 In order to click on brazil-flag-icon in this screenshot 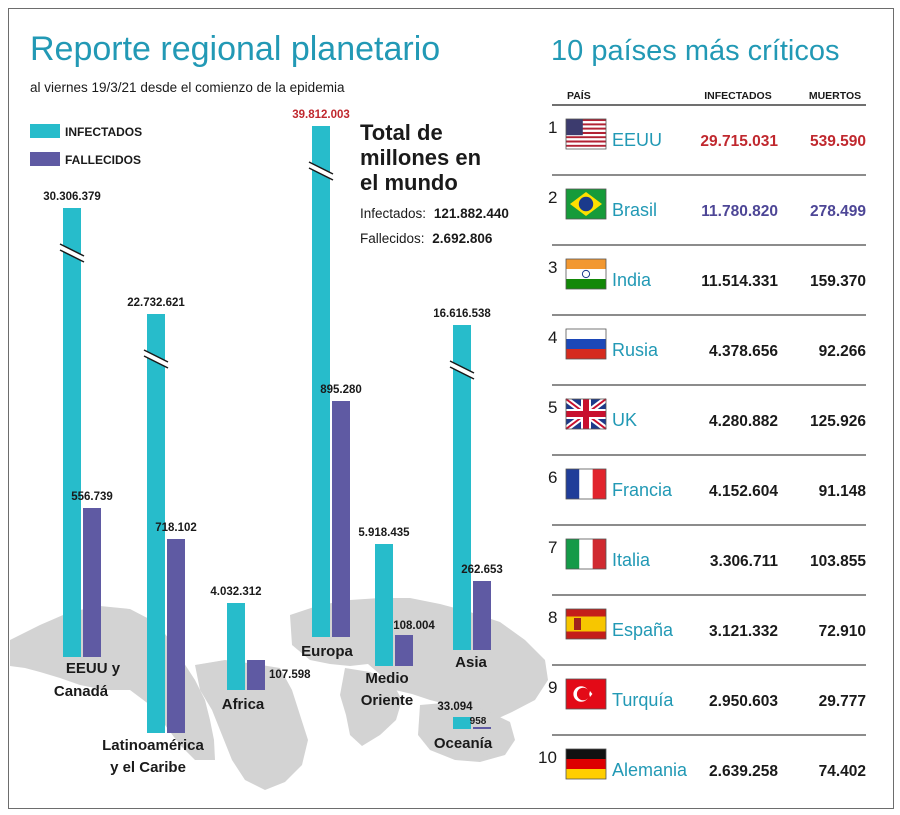, I will do `click(586, 204)`.